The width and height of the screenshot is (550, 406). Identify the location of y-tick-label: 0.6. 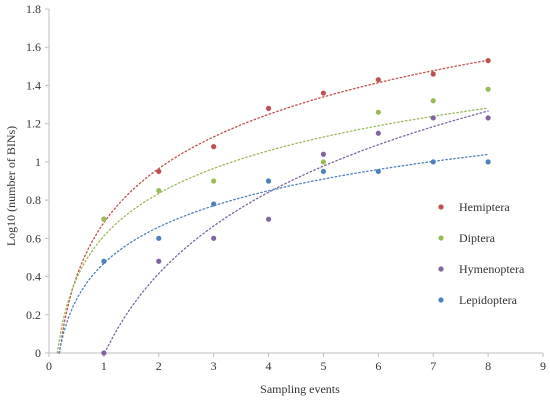
(33, 238).